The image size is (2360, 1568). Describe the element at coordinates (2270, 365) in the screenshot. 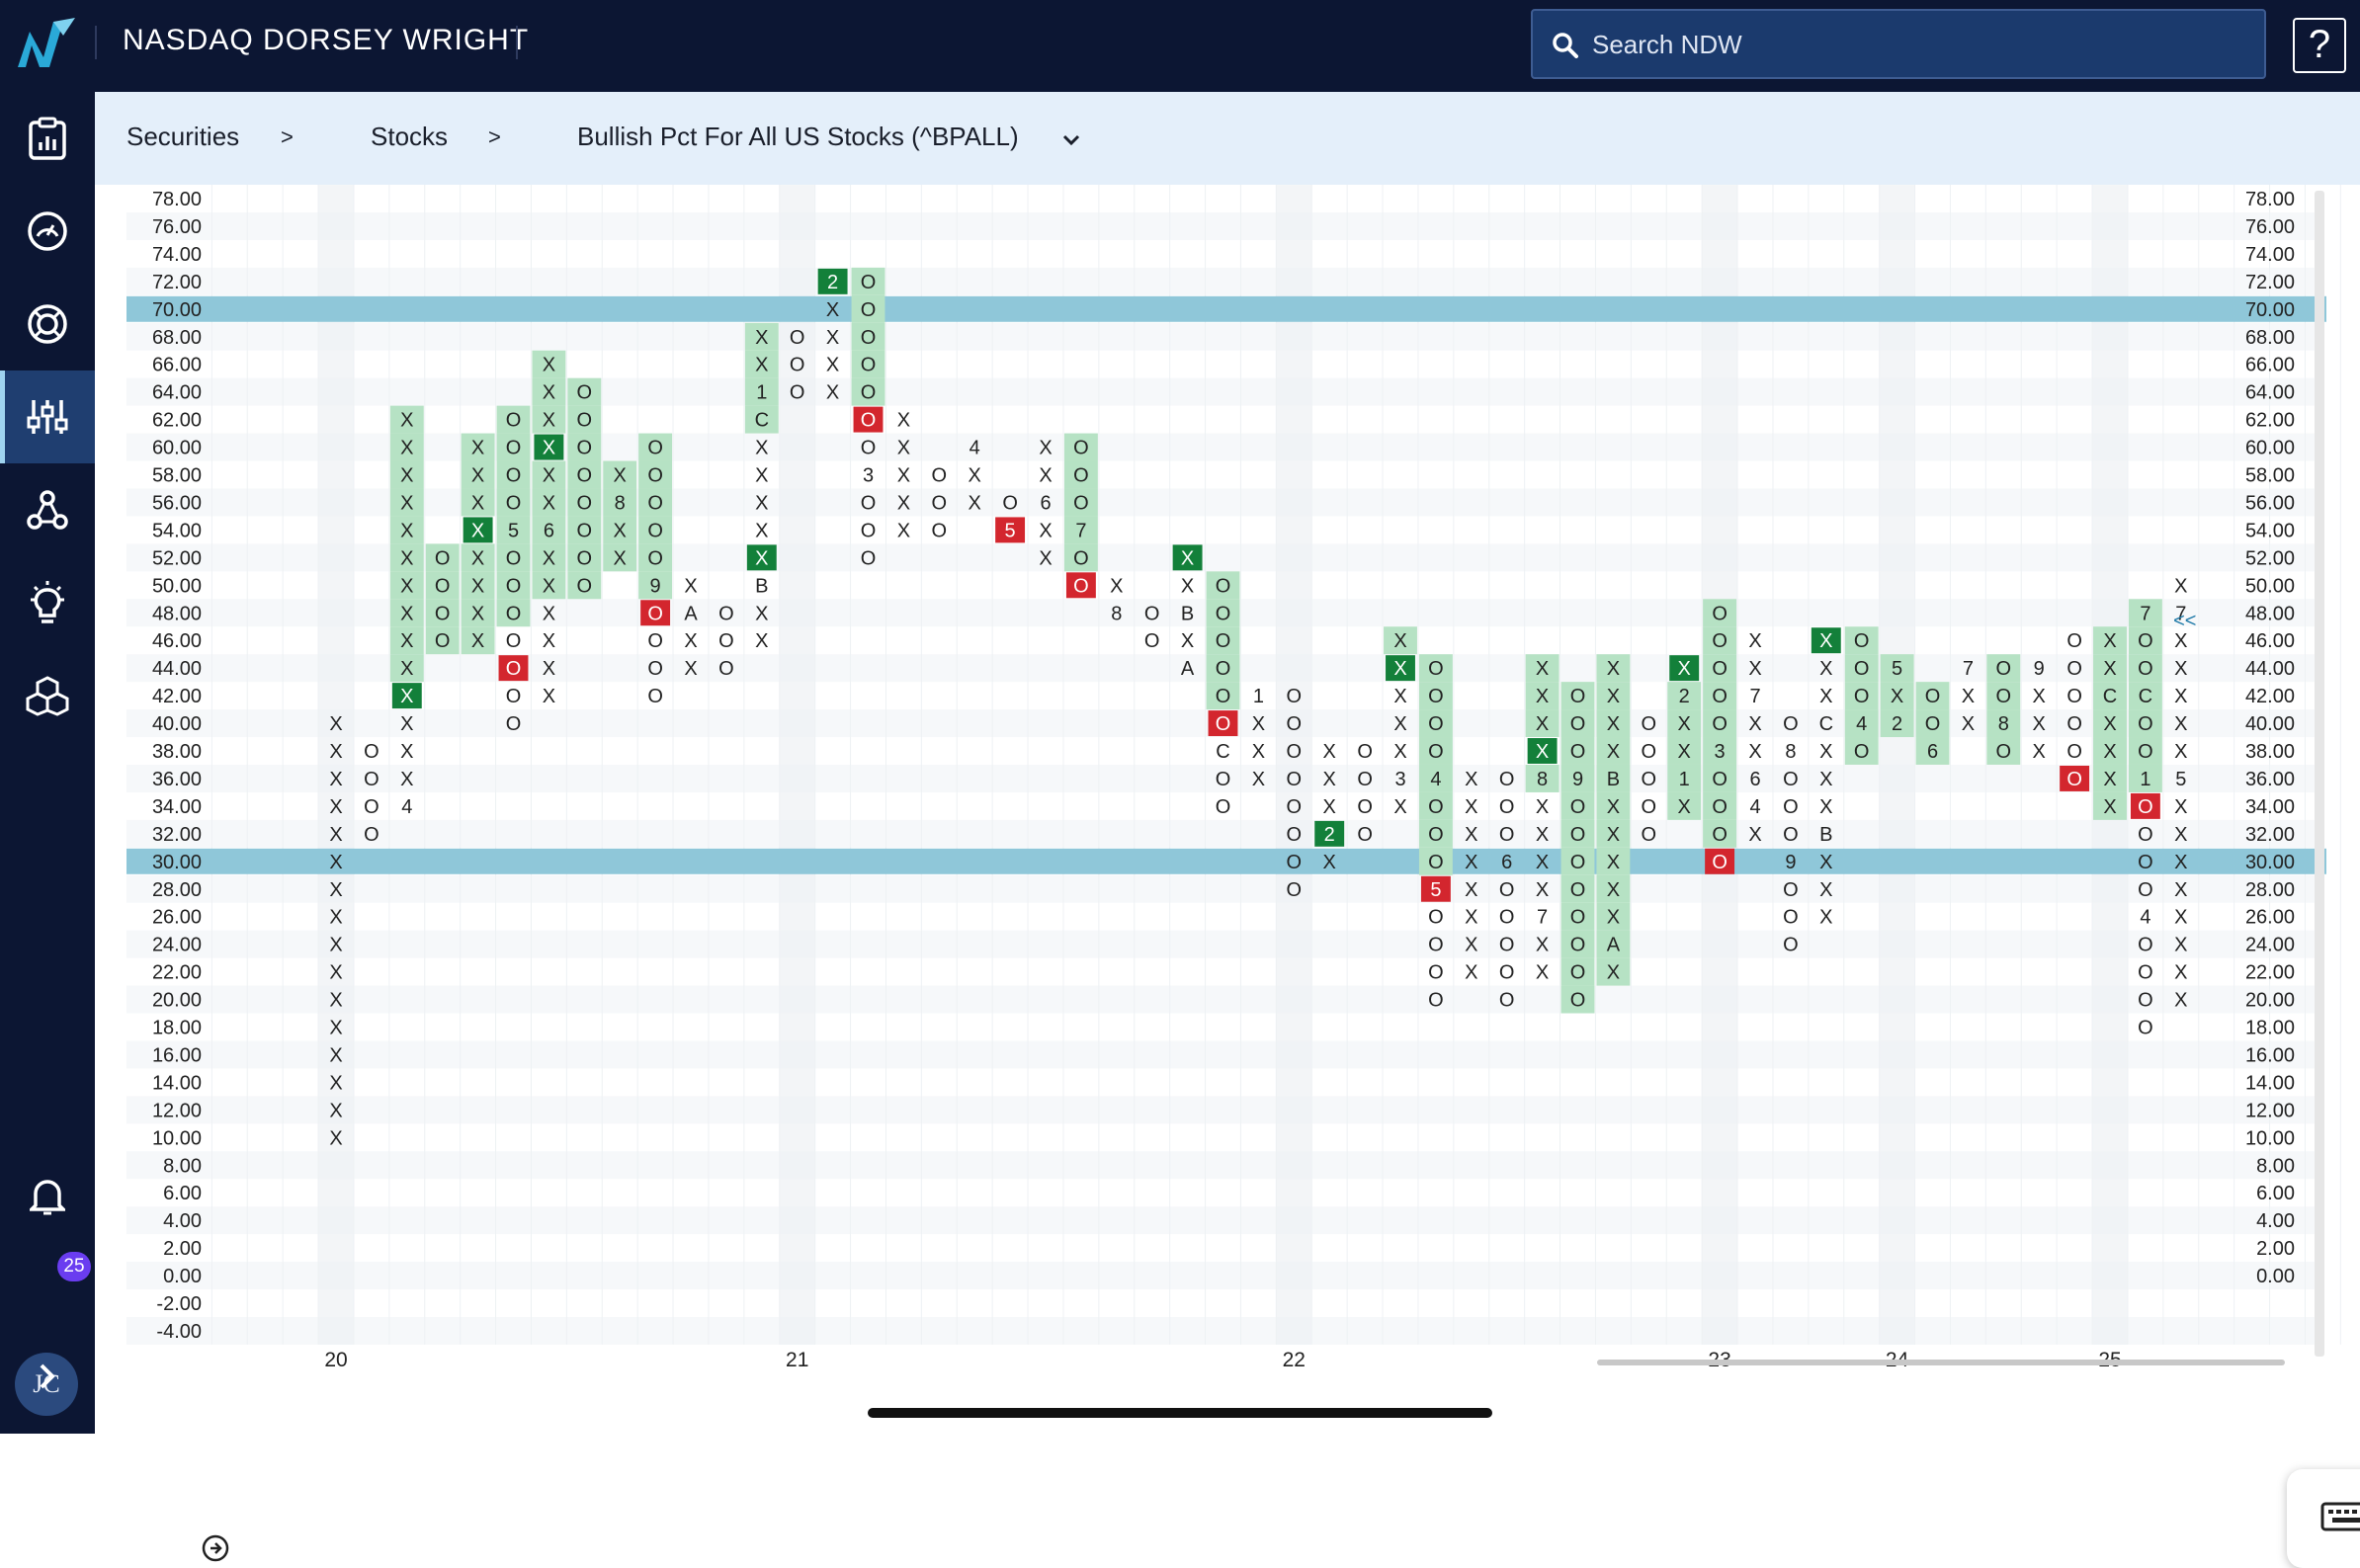

I see `right-tick-label: 66.00` at that location.